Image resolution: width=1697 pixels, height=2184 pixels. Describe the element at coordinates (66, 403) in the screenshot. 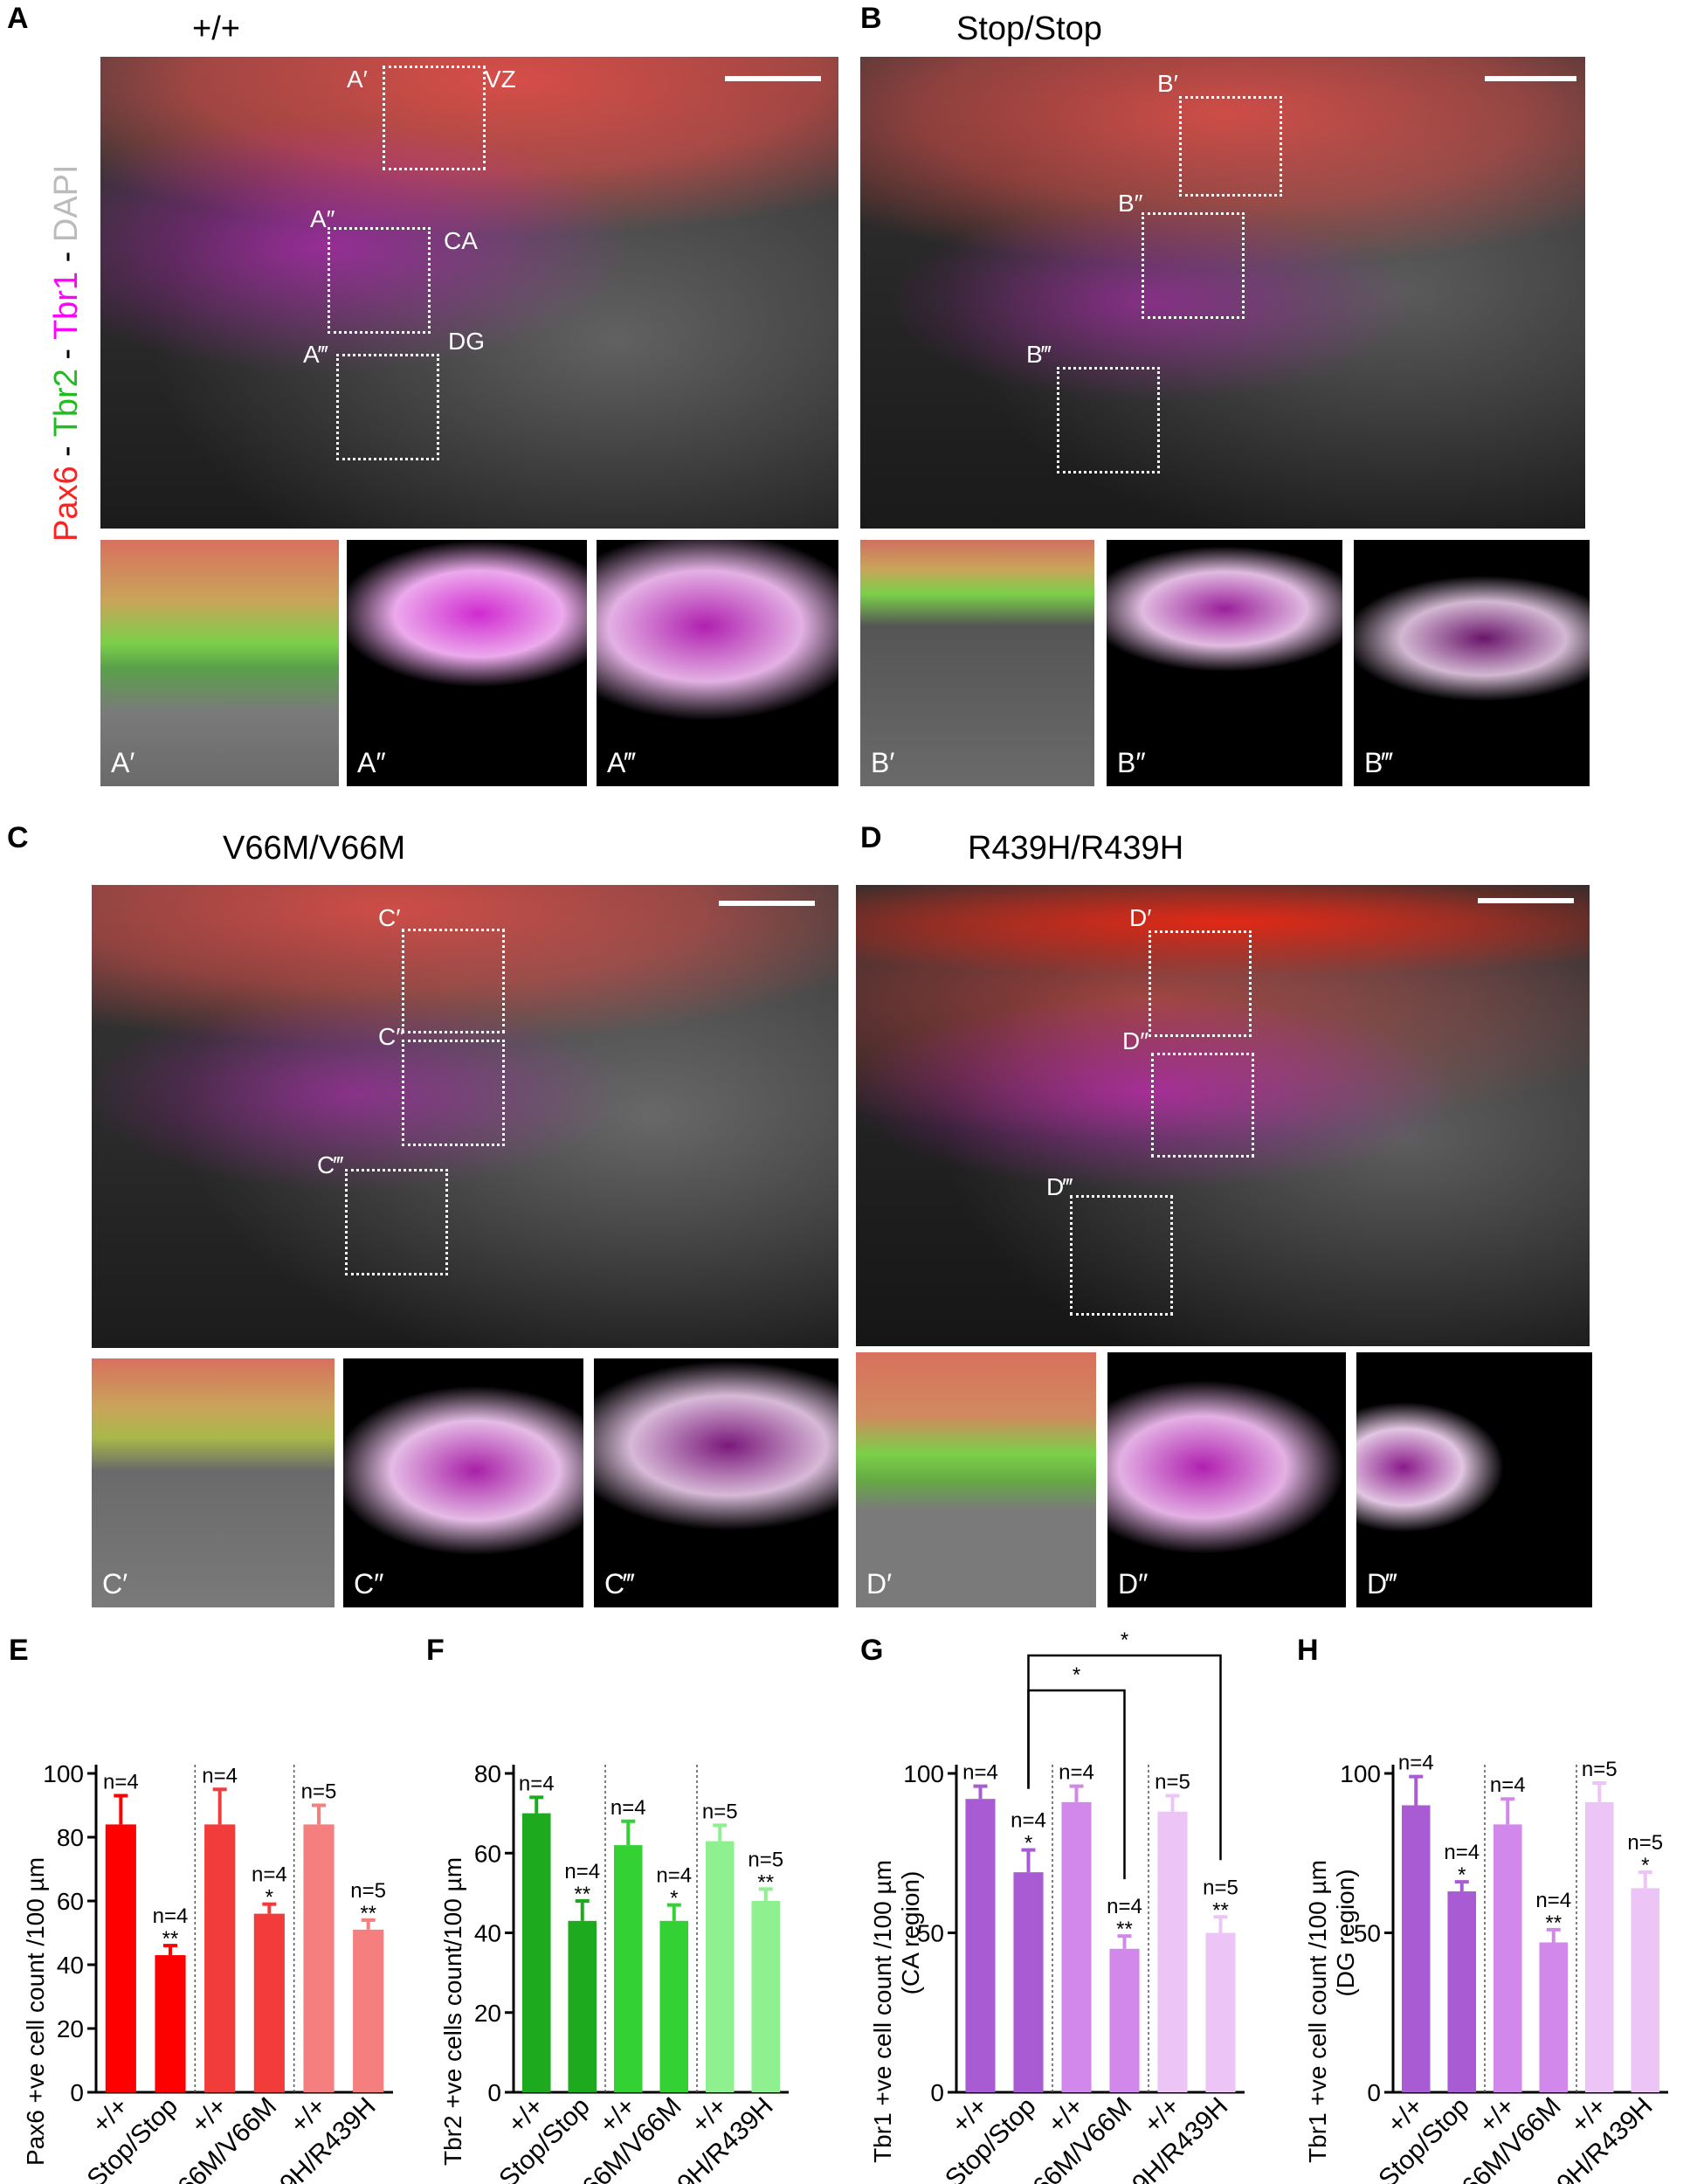

I see `stain-label-part: Tbr2` at that location.